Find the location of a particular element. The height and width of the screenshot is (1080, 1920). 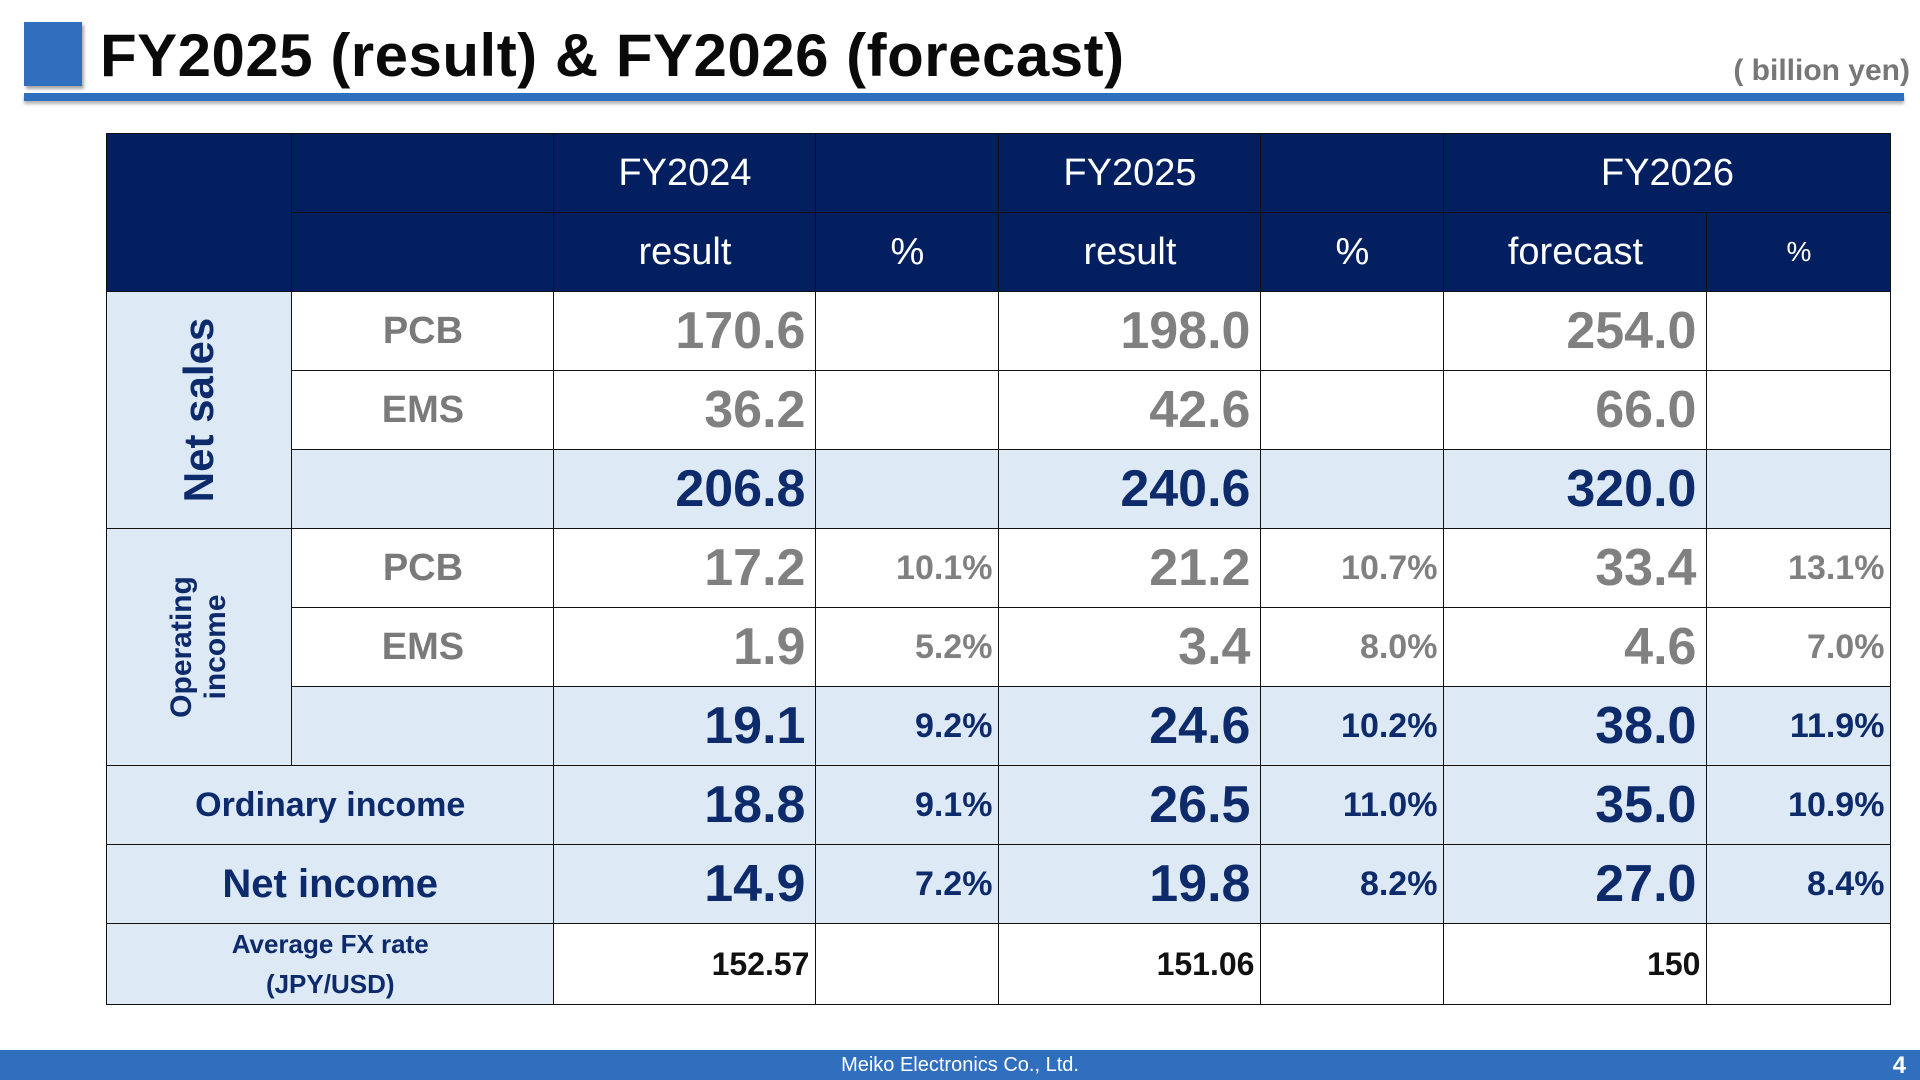

percent-cell: 8.2% is located at coordinates (1352, 884).